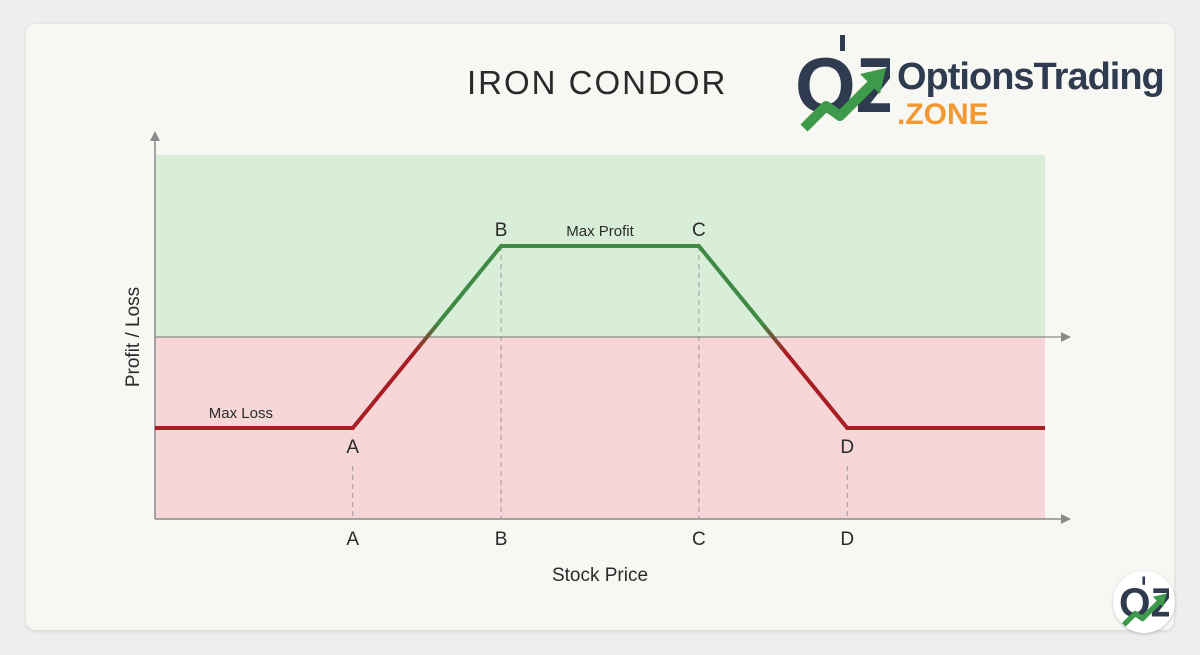 Image resolution: width=1200 pixels, height=655 pixels. I want to click on x-tick-label-a: A, so click(352, 539).